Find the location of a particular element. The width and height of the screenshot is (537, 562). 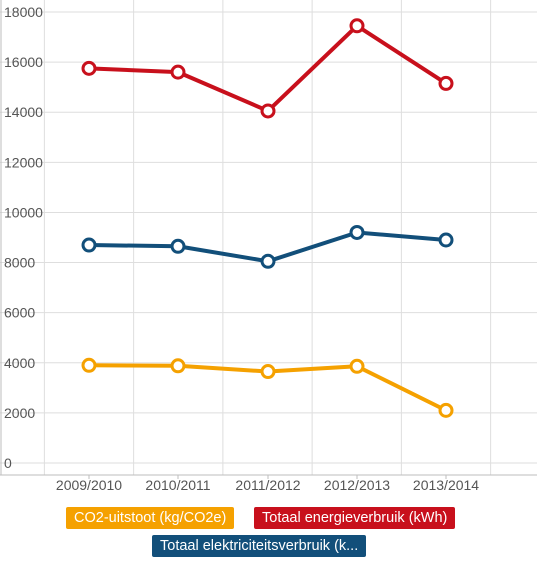

x-tick-label: 2010/2011 is located at coordinates (177, 485).